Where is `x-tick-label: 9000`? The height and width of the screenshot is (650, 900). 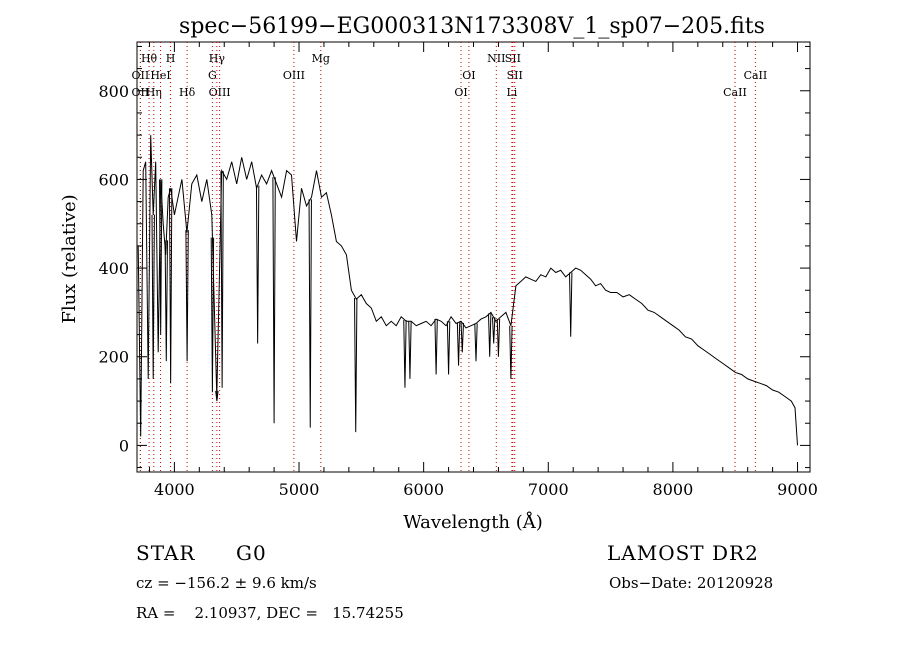 x-tick-label: 9000 is located at coordinates (797, 489).